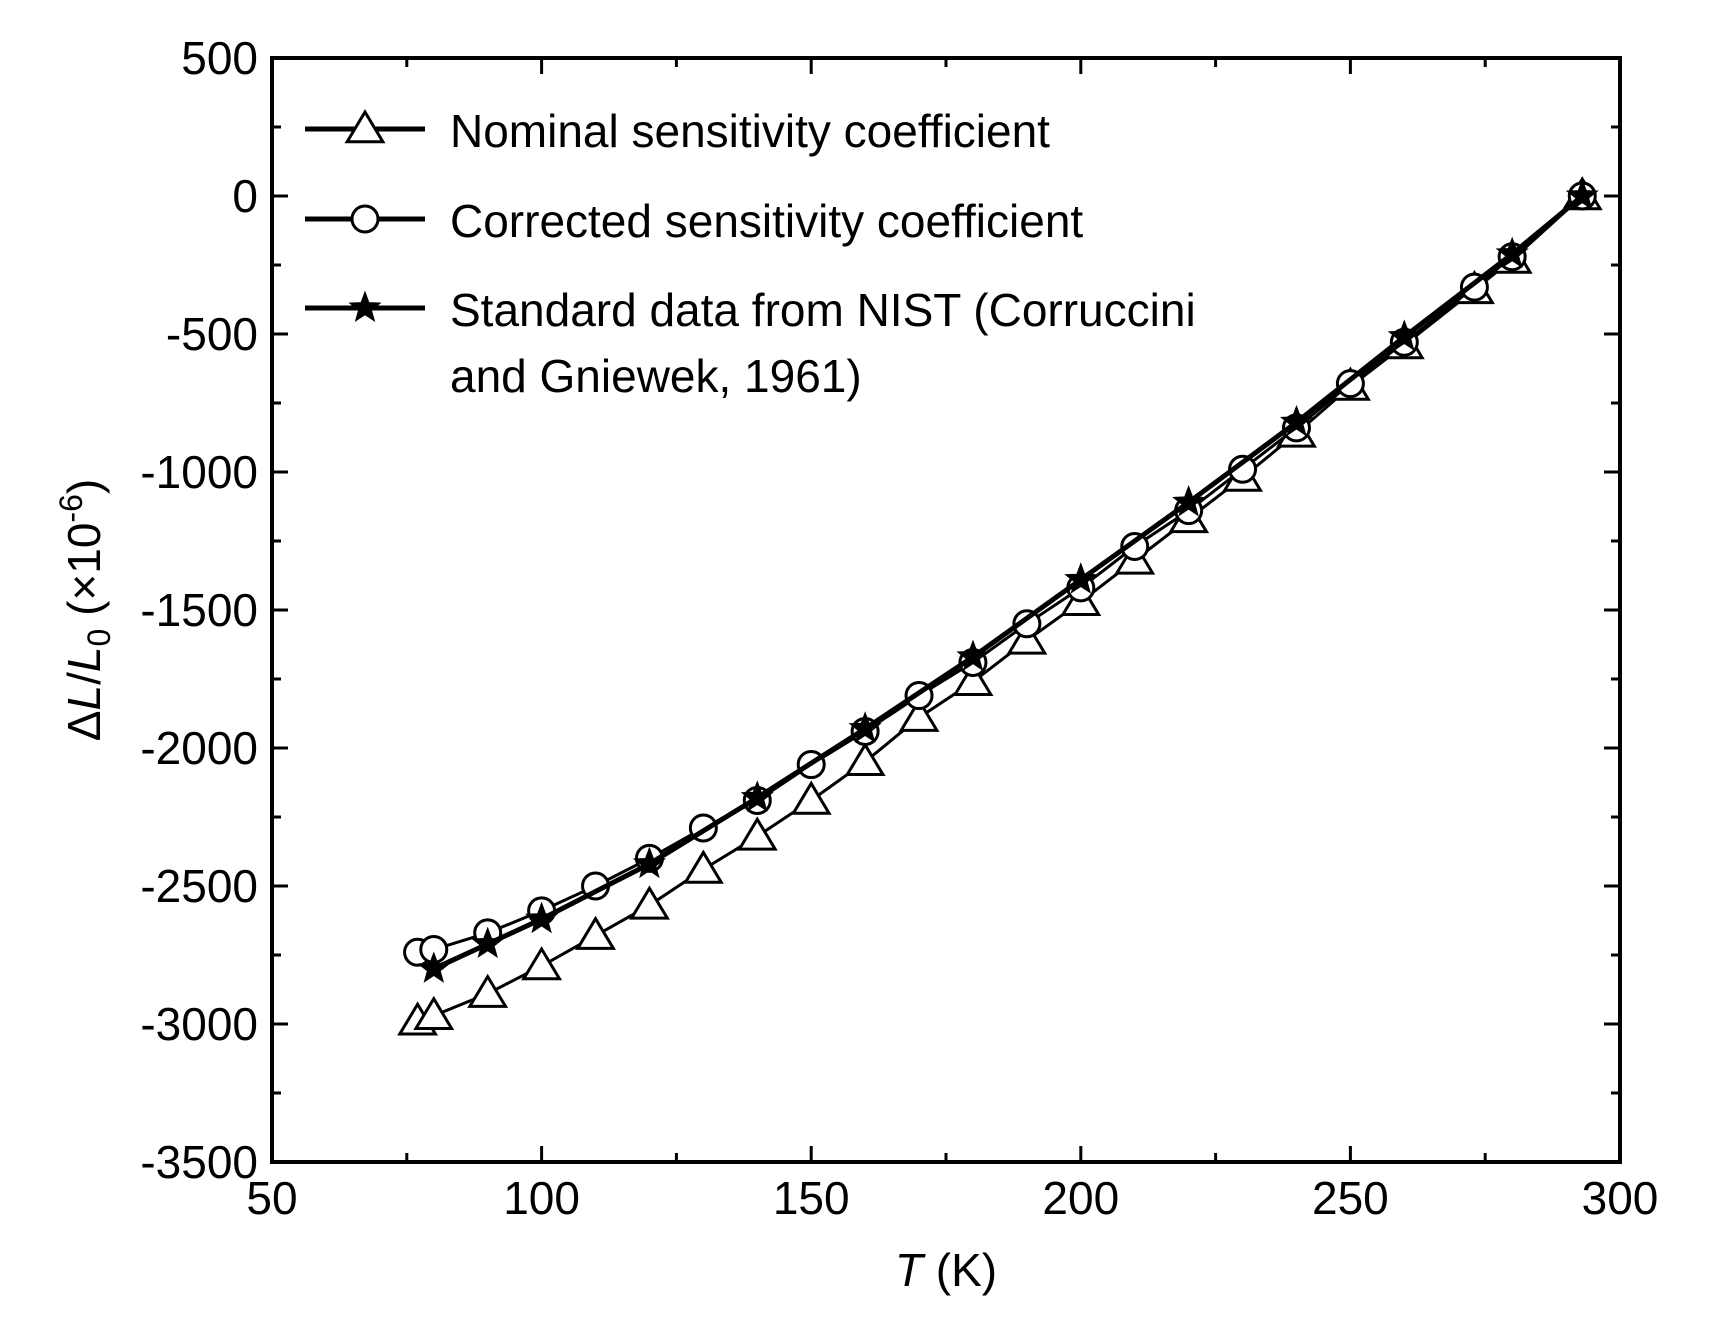  Describe the element at coordinates (245, 196) in the screenshot. I see `y-tick-label: 0` at that location.